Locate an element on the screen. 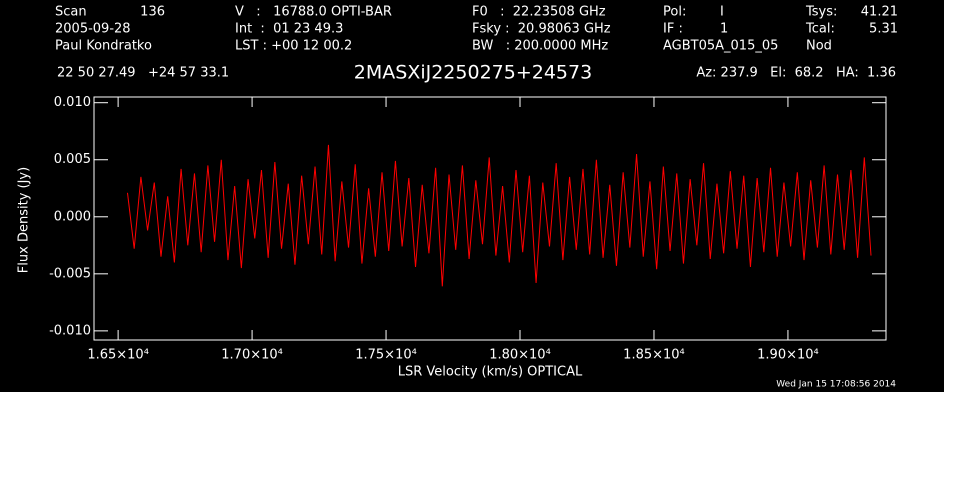 The width and height of the screenshot is (962, 490). y-tick-label: -0.010 is located at coordinates (70, 330).